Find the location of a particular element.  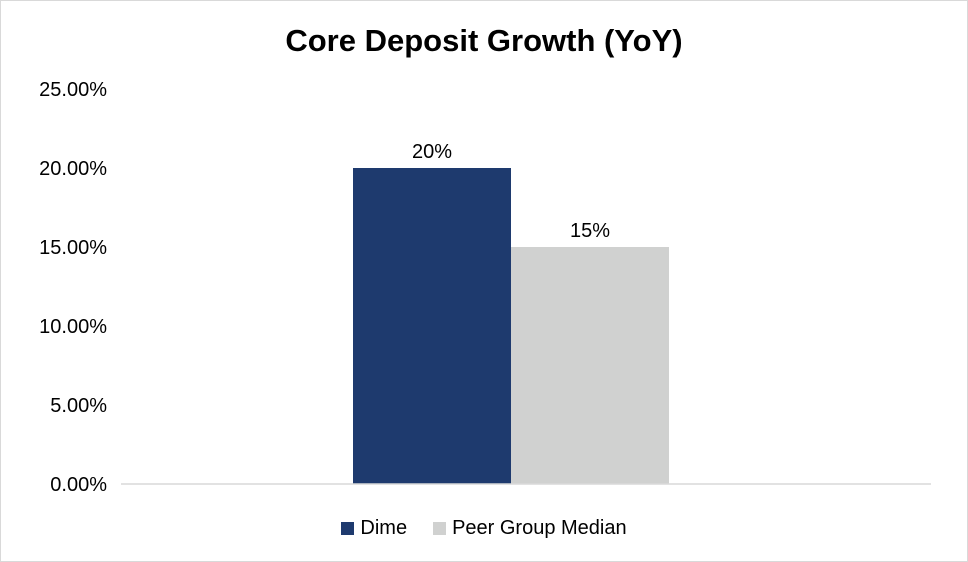

y-tick-label: 15.00% is located at coordinates (73, 248).